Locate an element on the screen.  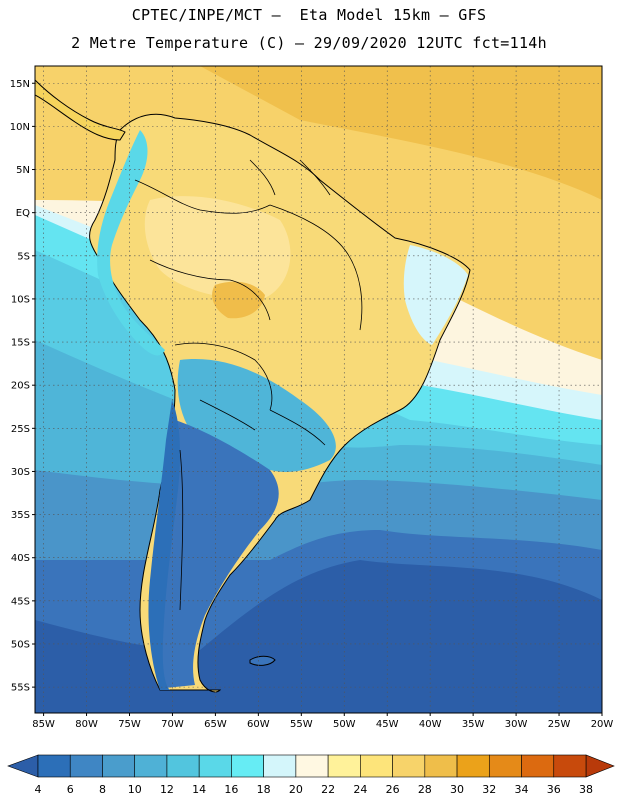
lon-tick-label: 65W is located at coordinates (215, 724).